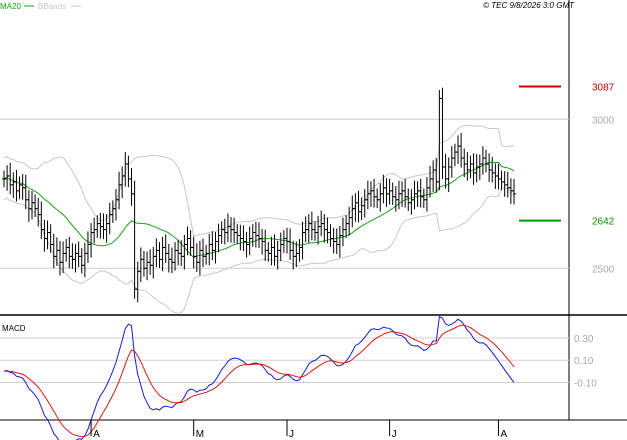 Image resolution: width=627 pixels, height=440 pixels. What do you see at coordinates (603, 120) in the screenshot?
I see `price-tick-label: 3000` at bounding box center [603, 120].